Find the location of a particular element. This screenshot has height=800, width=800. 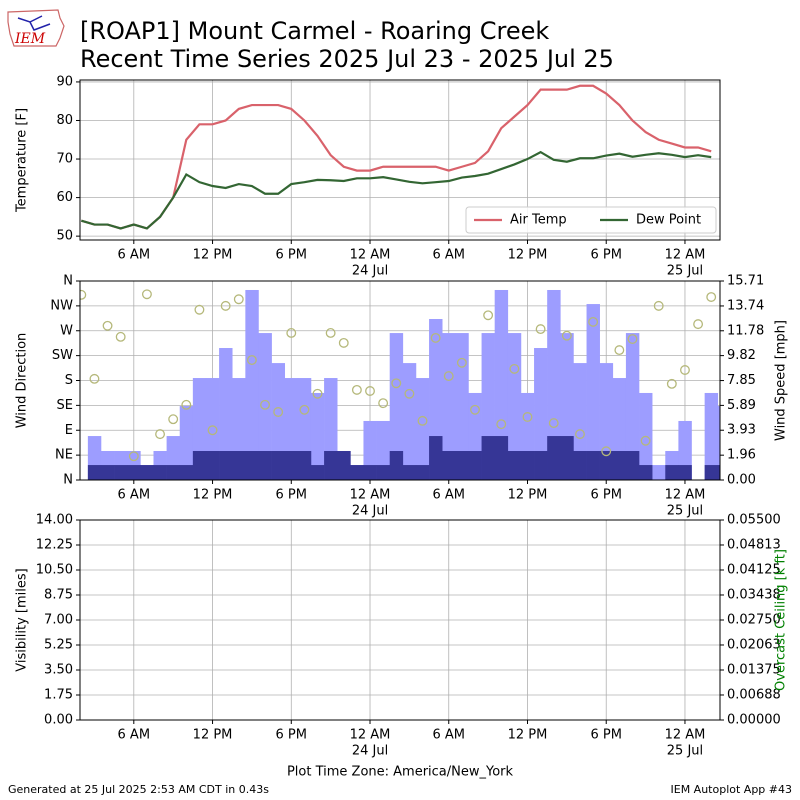

x-axis-label: Plot Time Zone: America/New_York is located at coordinates (400, 772).